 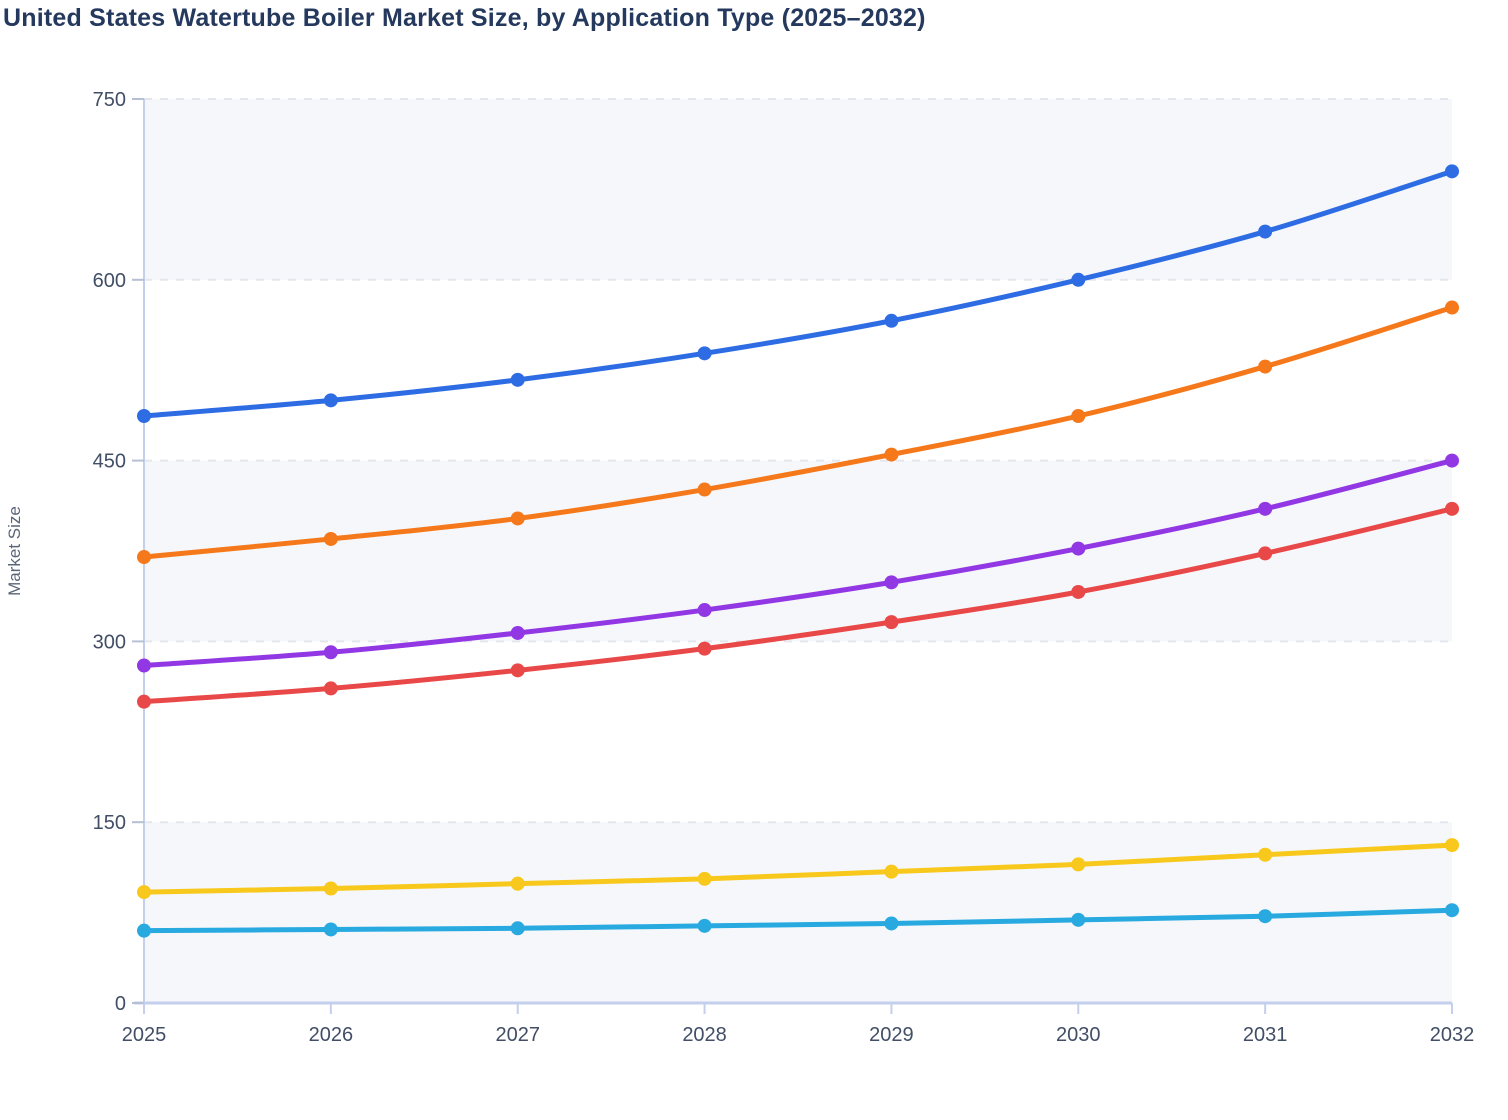 I want to click on series-red-point-2025, so click(x=144, y=701).